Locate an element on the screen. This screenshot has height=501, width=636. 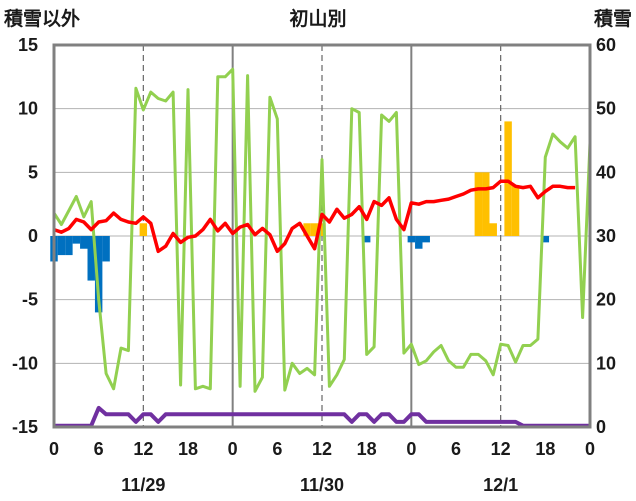
y-left-tick-label: -15 is located at coordinates (25, 427).